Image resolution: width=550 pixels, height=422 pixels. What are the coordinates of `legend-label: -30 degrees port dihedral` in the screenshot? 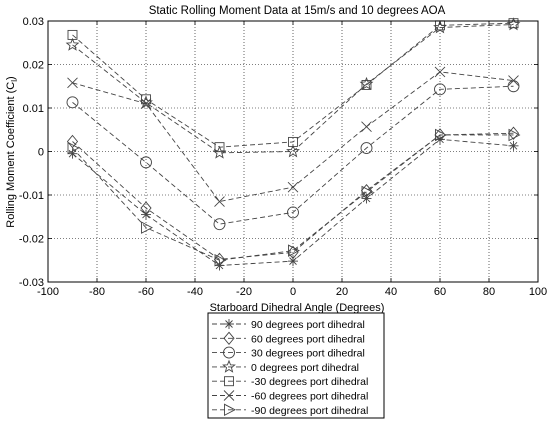 It's located at (309, 382).